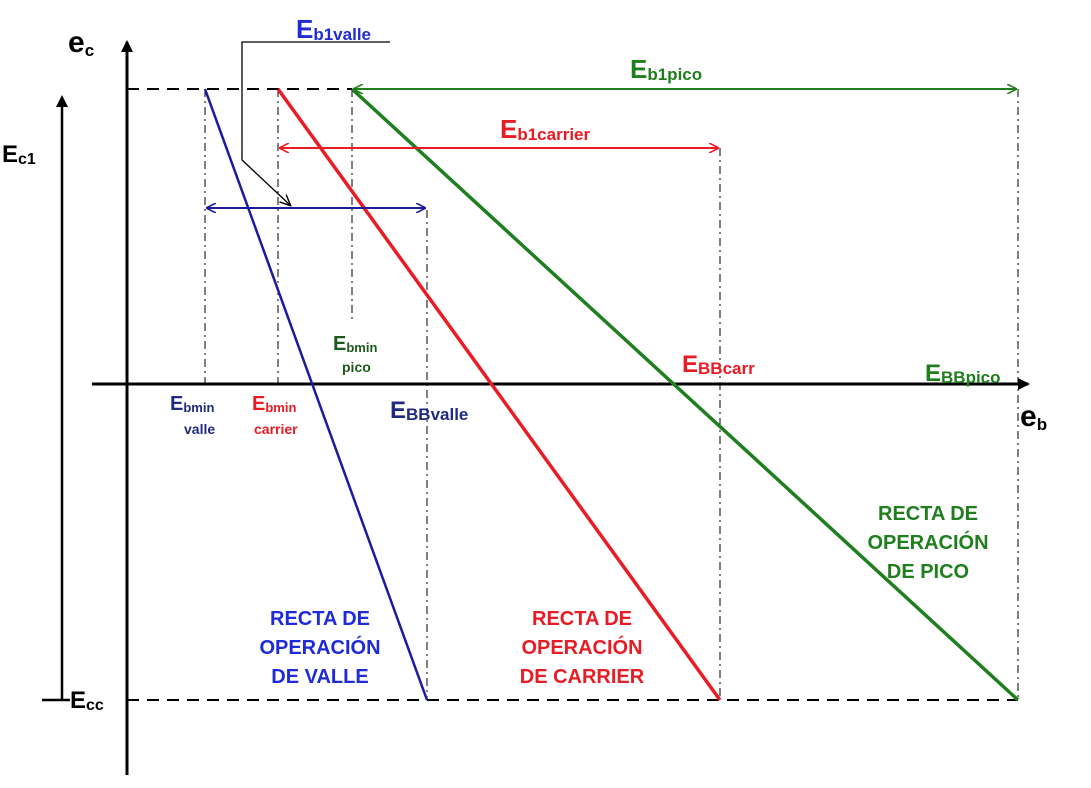  Describe the element at coordinates (276, 429) in the screenshot. I see `ebmin-carrier-second-line: carrier` at that location.